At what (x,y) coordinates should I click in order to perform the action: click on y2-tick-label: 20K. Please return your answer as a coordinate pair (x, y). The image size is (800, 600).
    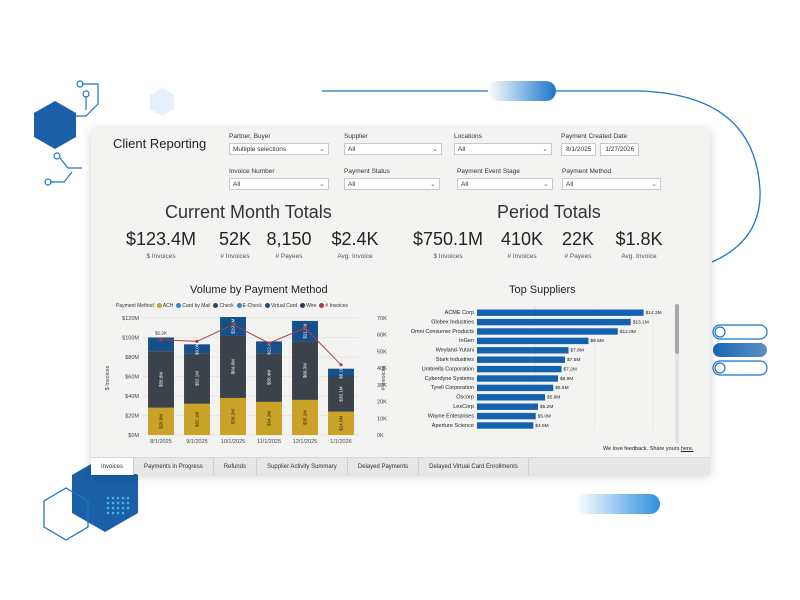
    Looking at the image, I should click on (382, 403).